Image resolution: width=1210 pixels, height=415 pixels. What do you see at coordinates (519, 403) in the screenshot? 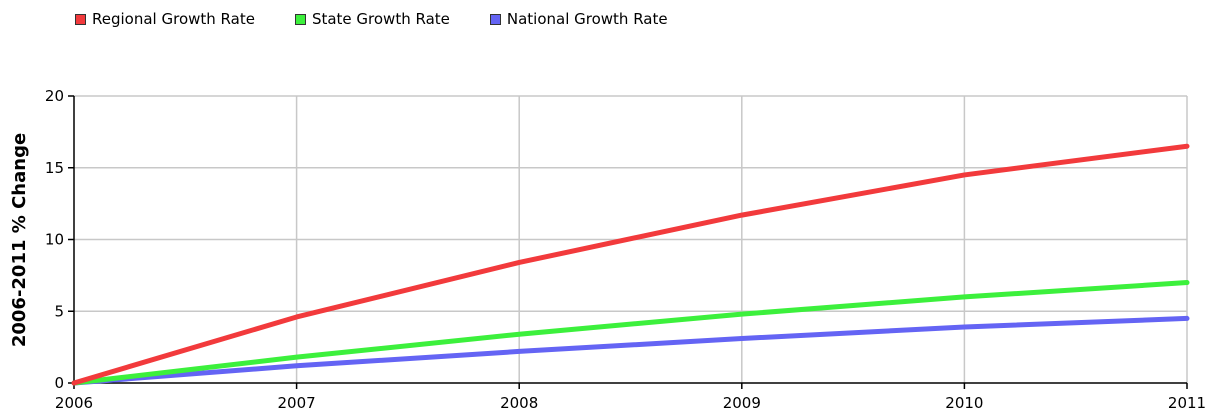
I see `x-tick-label-2008: 2008` at bounding box center [519, 403].